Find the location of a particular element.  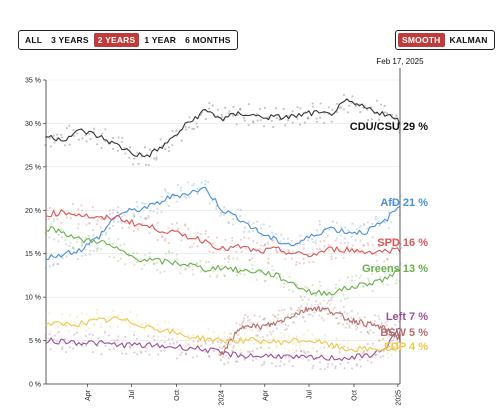

cursor-date-label: Feb 17, 2025 is located at coordinates (400, 61).